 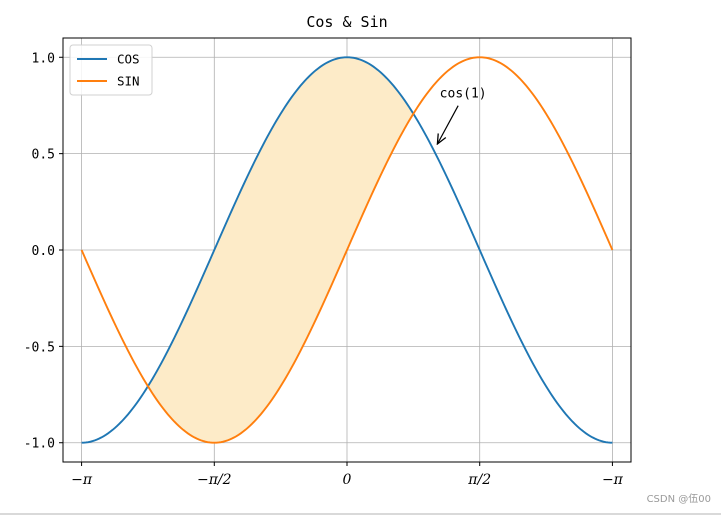 I want to click on y-tick-label: -1.0, so click(x=39, y=444).